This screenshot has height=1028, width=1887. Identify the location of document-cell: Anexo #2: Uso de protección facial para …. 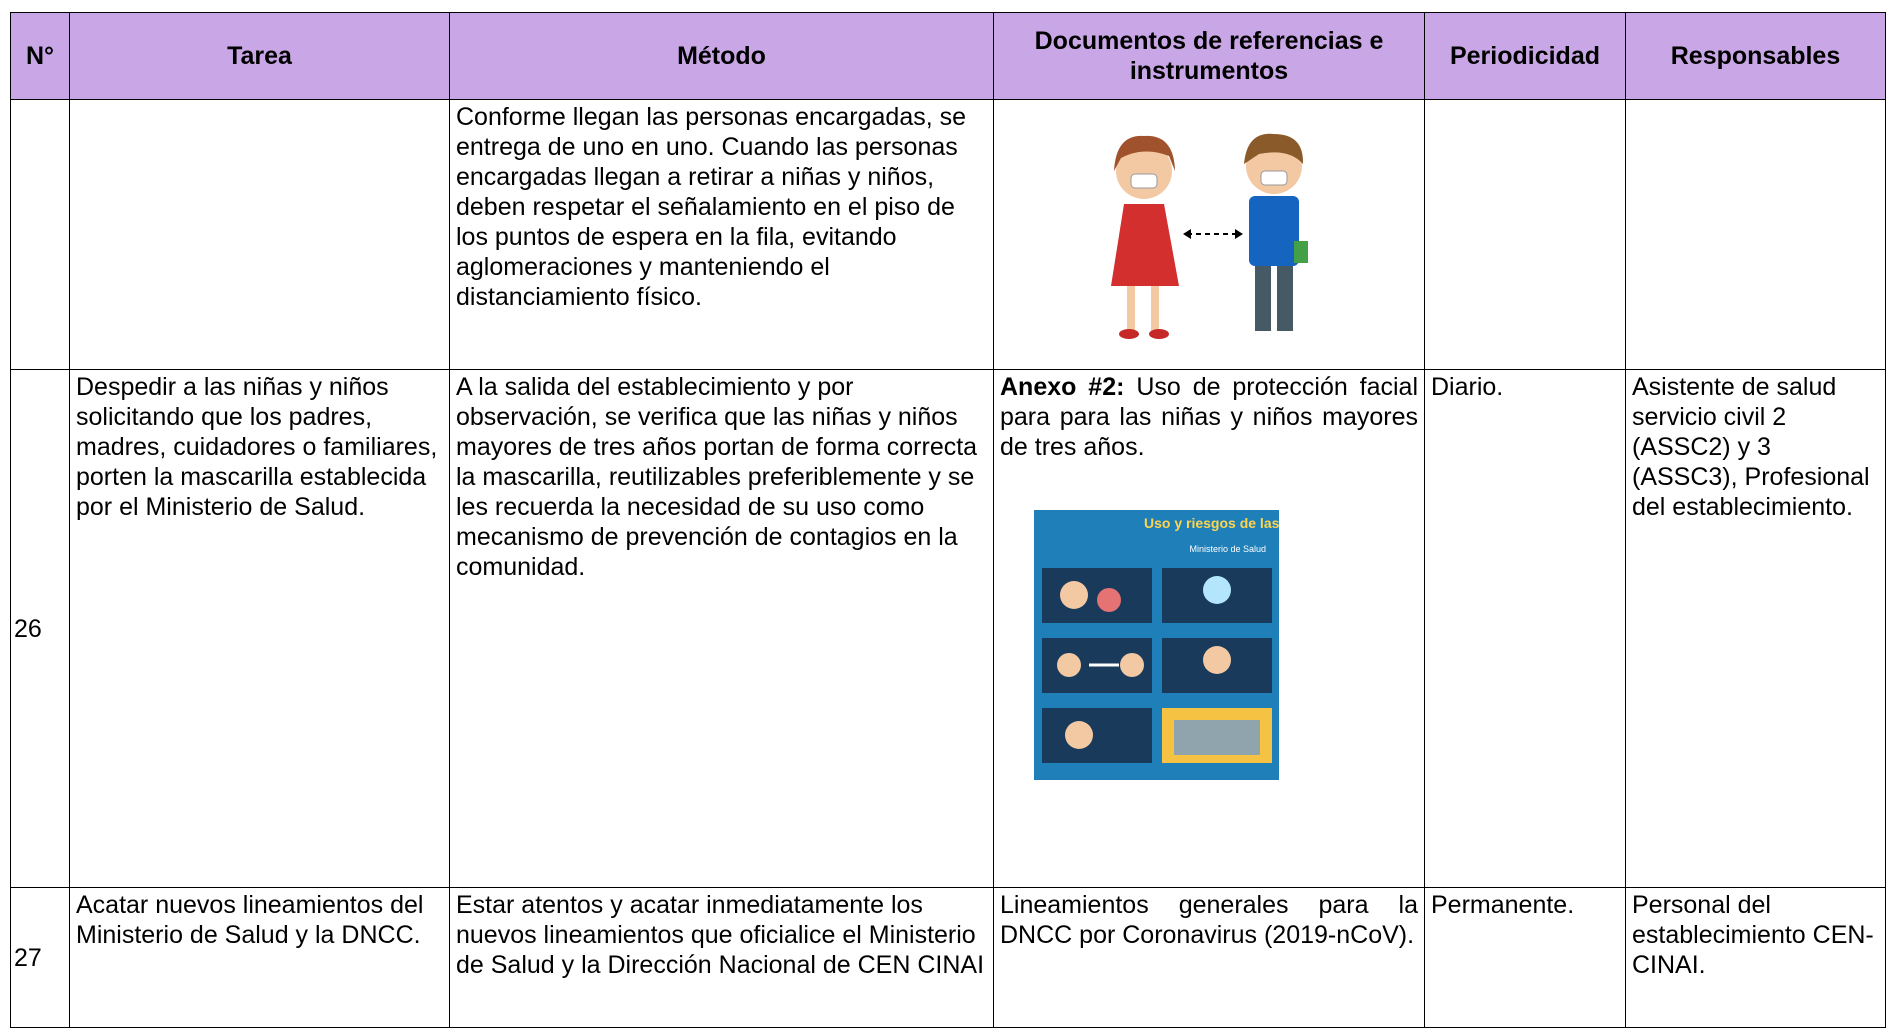
(1209, 628).